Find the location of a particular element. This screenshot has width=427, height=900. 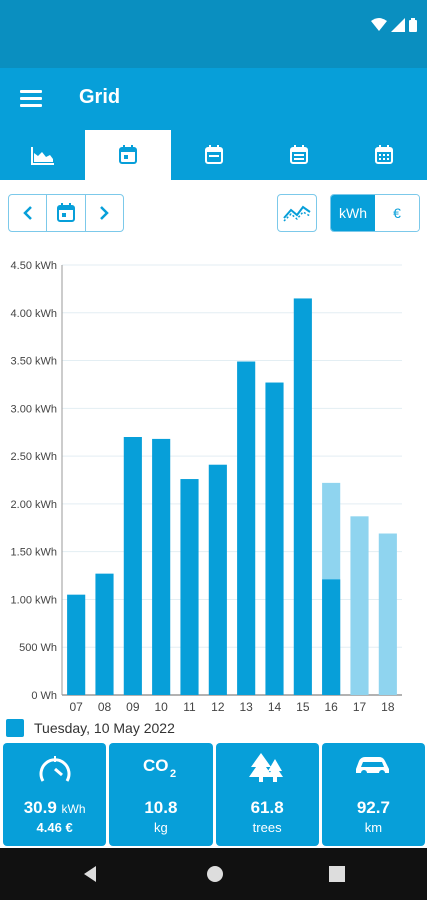

unit-toggle: kWh € is located at coordinates (375, 213).